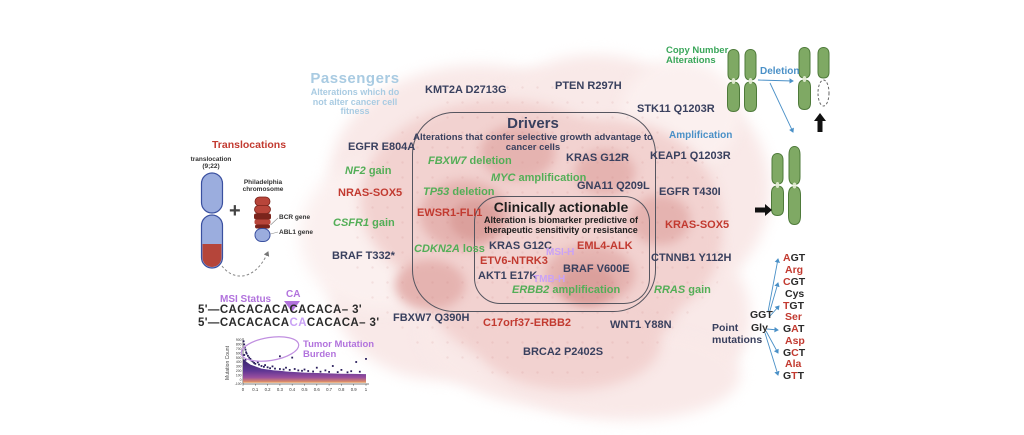  I want to click on label-wnt1: WNT1 Y88N, so click(641, 325).